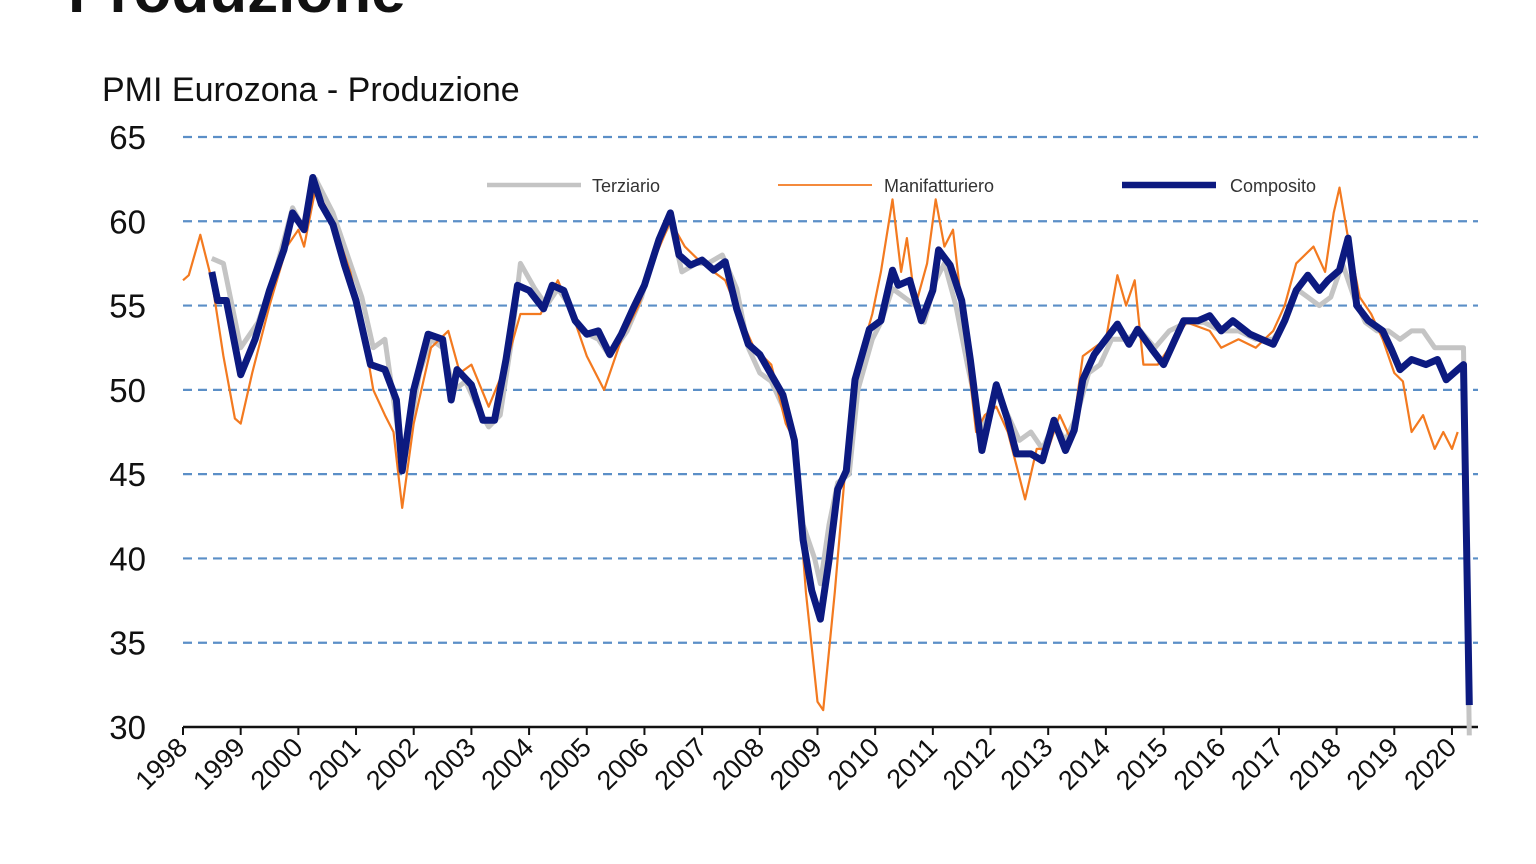 Image resolution: width=1536 pixels, height=864 pixels. I want to click on x-tick-label: 2003, so click(450, 764).